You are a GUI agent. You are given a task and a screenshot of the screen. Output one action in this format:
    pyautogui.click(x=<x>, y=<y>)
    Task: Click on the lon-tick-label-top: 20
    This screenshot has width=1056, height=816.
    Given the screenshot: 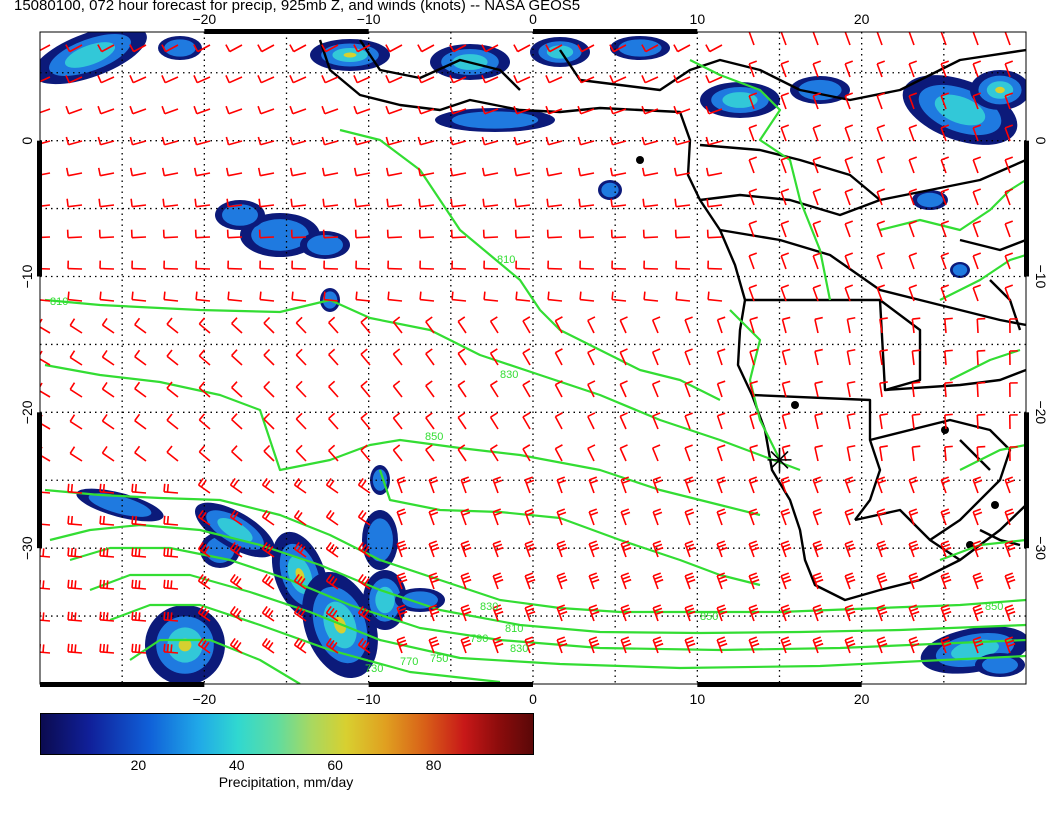 What is the action you would take?
    pyautogui.click(x=862, y=19)
    